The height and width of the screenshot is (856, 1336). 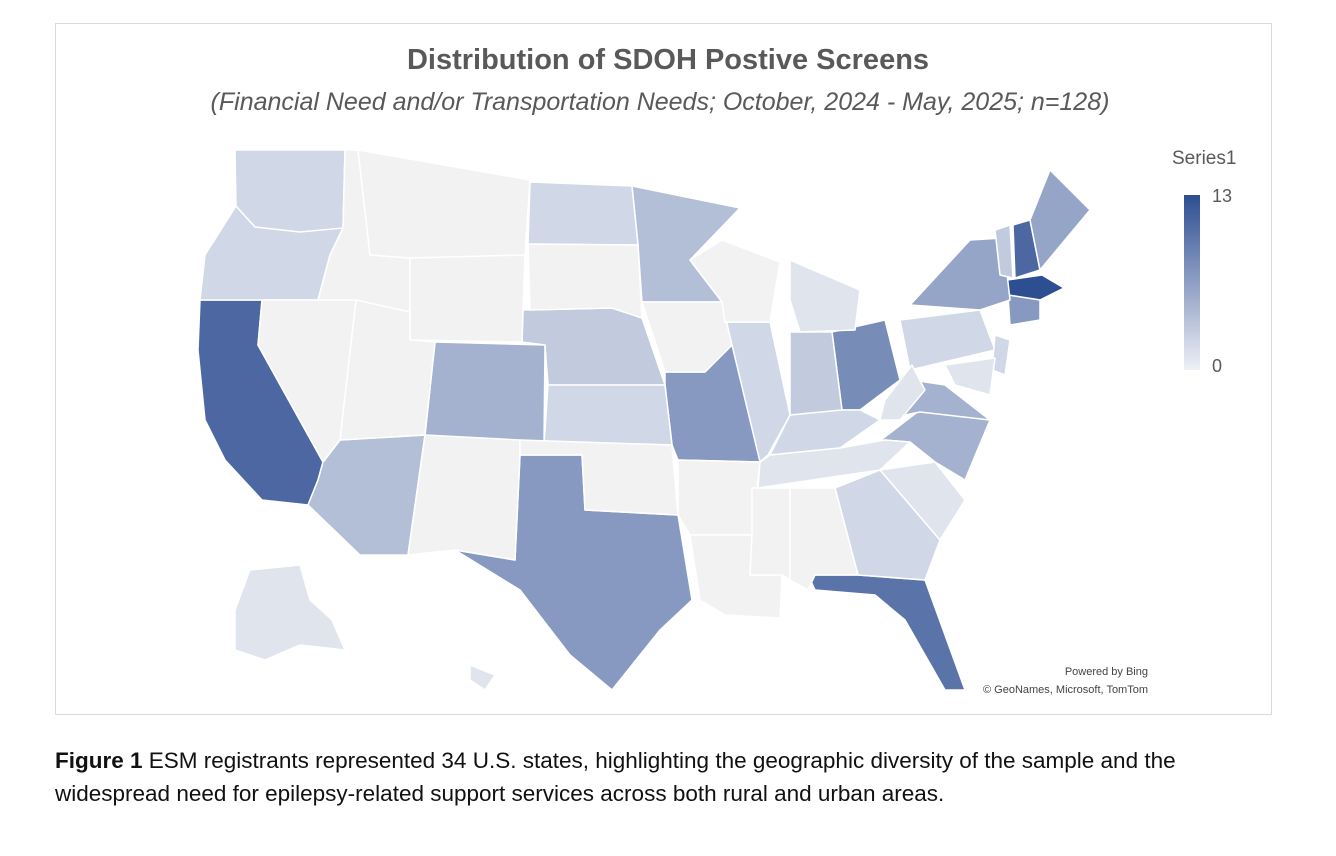 I want to click on state-md: Maryland: 1, so click(x=970, y=376).